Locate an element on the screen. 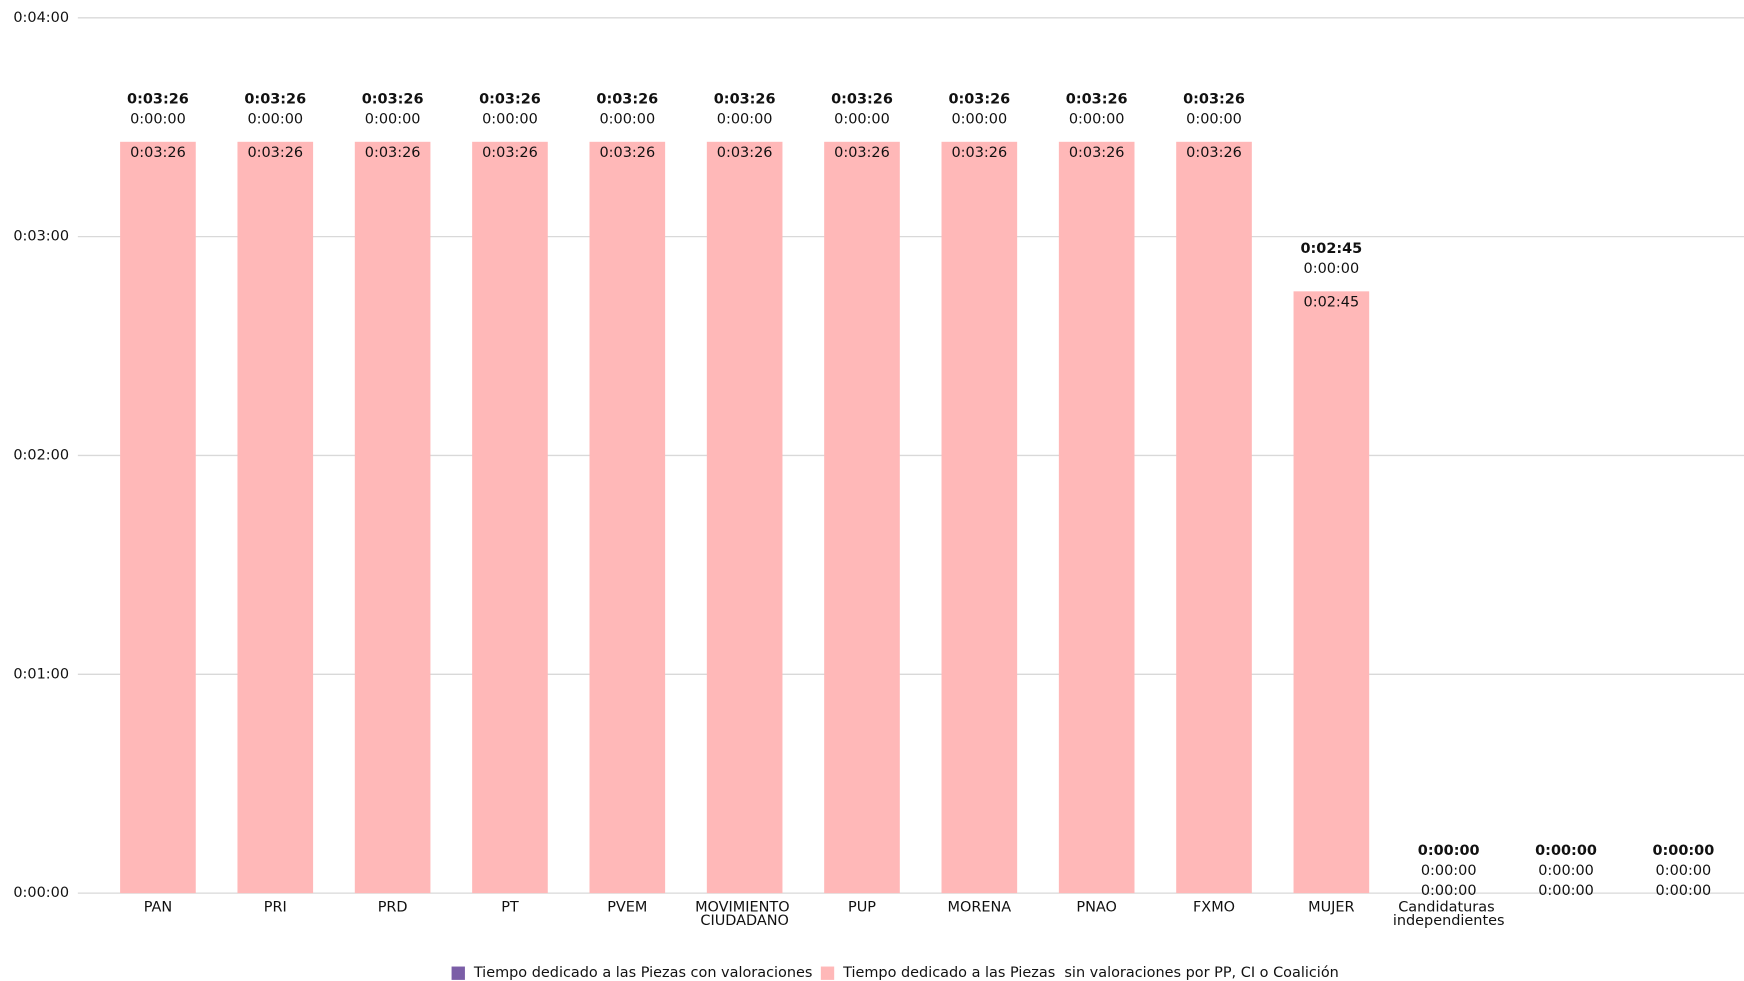 The height and width of the screenshot is (981, 1744). y-tick-label: 0:04:00 is located at coordinates (41, 18).